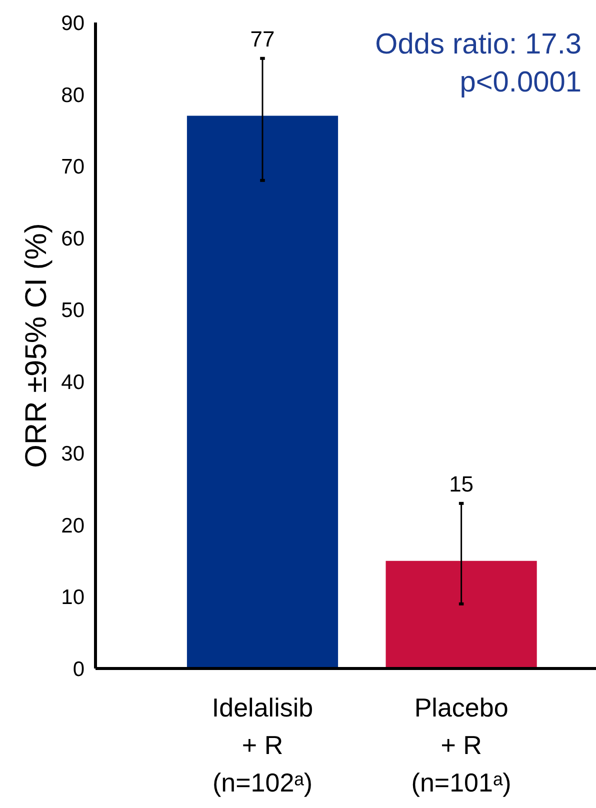 This screenshot has width=596, height=808. What do you see at coordinates (72, 382) in the screenshot?
I see `y-tick-label: 40` at bounding box center [72, 382].